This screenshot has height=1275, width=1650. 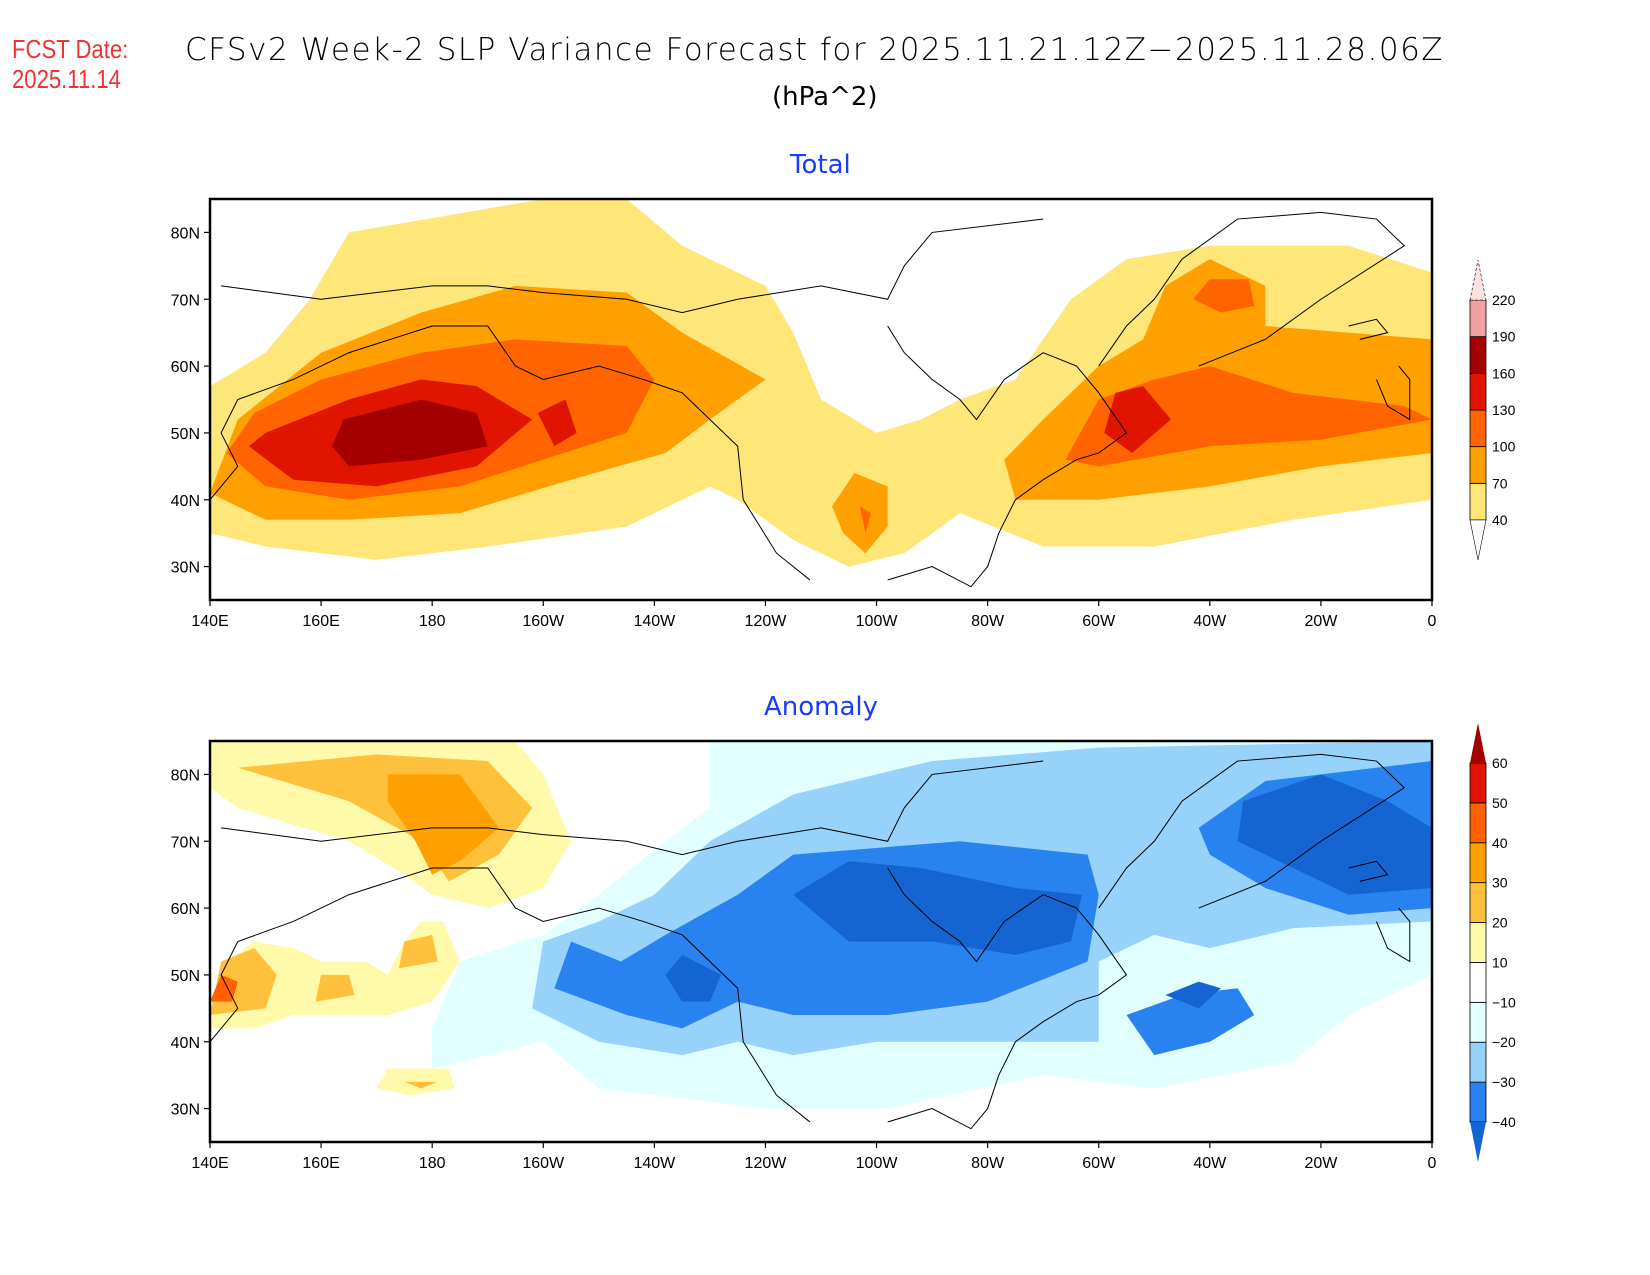 What do you see at coordinates (1504, 410) in the screenshot?
I see `colorbar-label: 130` at bounding box center [1504, 410].